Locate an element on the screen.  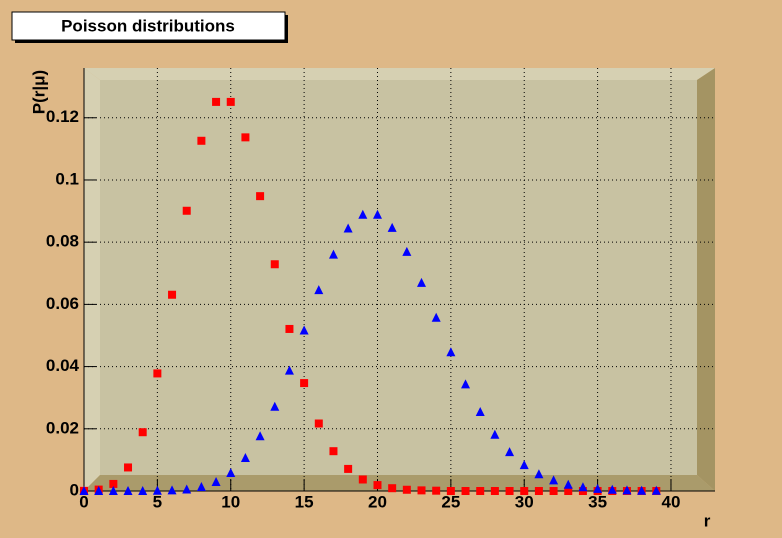
y-tick-label: 0.02 is located at coordinates (62, 427).